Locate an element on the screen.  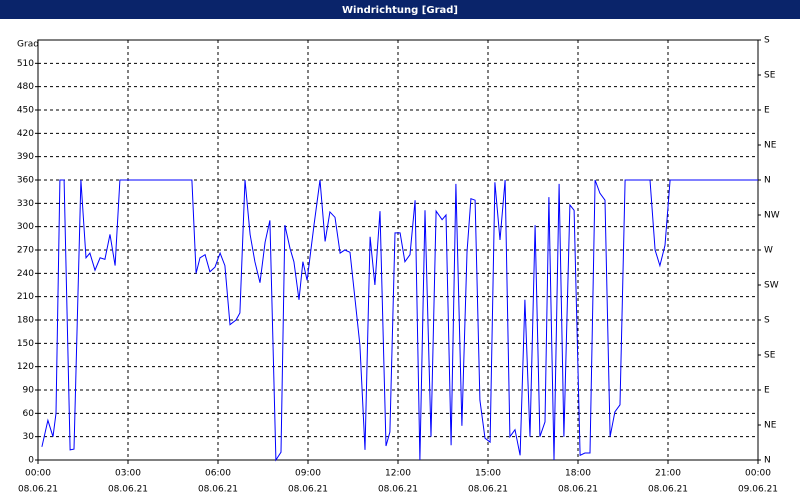
y2-tick-label: W is located at coordinates (768, 251).